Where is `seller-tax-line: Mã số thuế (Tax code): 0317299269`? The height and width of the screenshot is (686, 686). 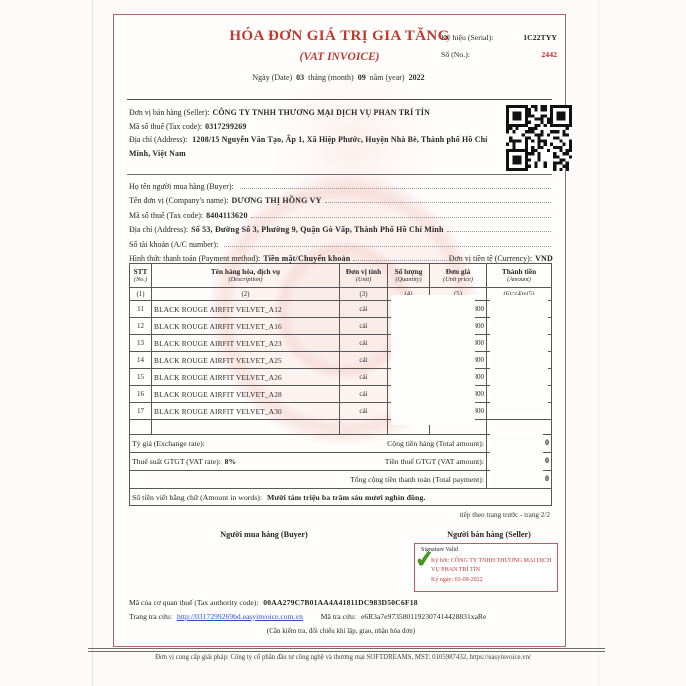 seller-tax-line: Mã số thuế (Tax code): 0317299269 is located at coordinates (312, 127).